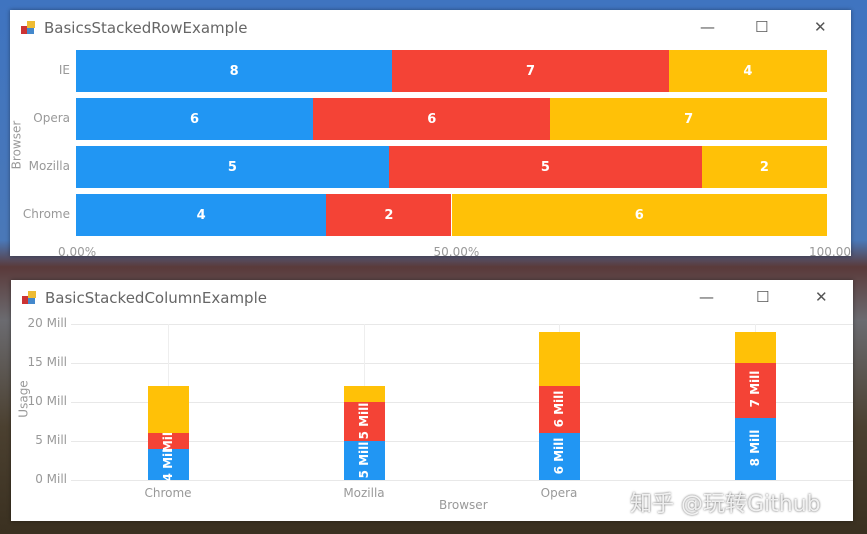  I want to click on bar-label: 7 Mill, so click(755, 389).